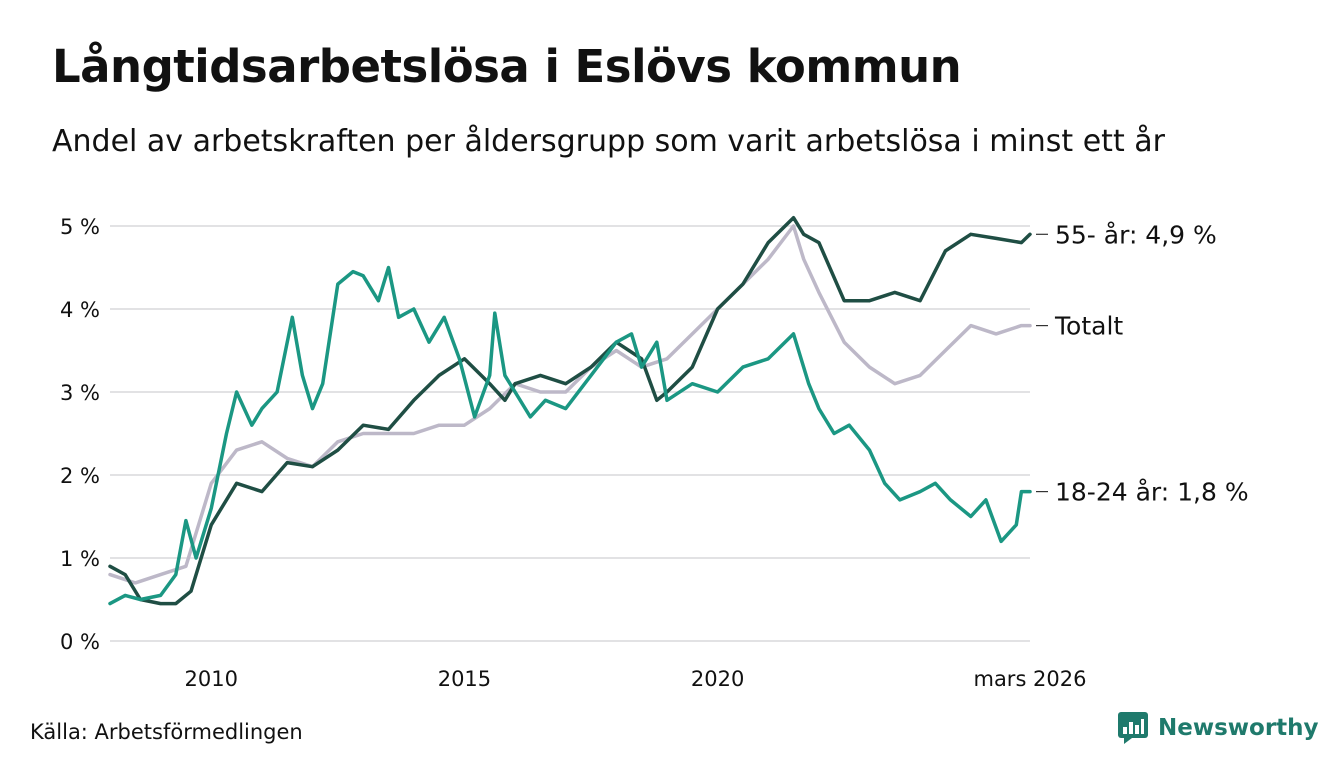 This screenshot has height=780, width=1340. What do you see at coordinates (507, 66) in the screenshot?
I see `chart-title: Långtidsarbetslösa i Eslövs kommun` at bounding box center [507, 66].